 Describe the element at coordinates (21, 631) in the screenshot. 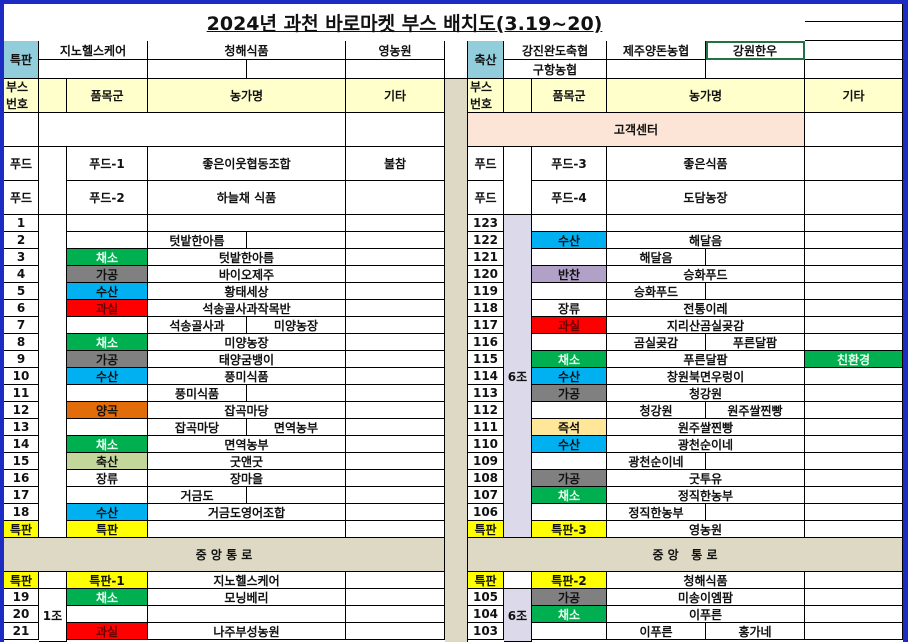

I see `booth-no: 21` at that location.